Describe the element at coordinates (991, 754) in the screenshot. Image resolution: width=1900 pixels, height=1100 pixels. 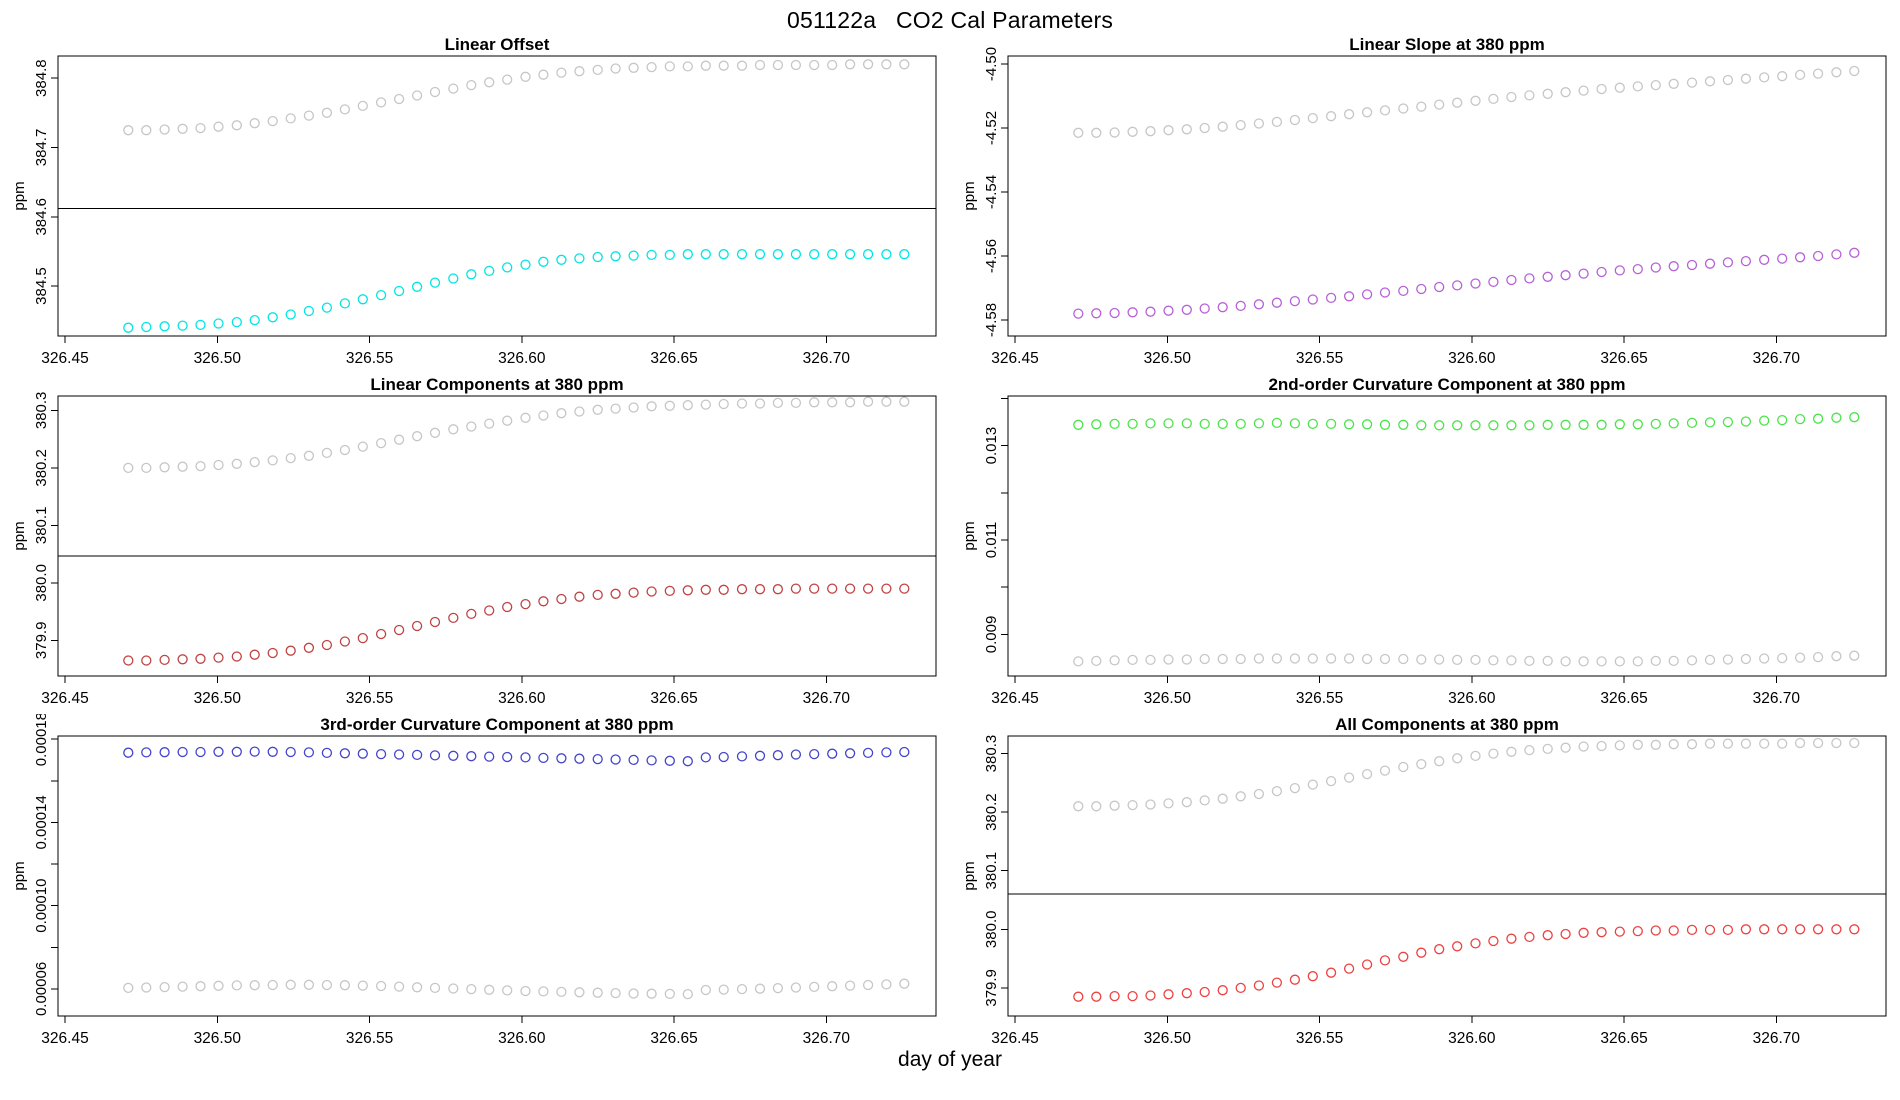
I see `y-tick-label: 380.3` at that location.